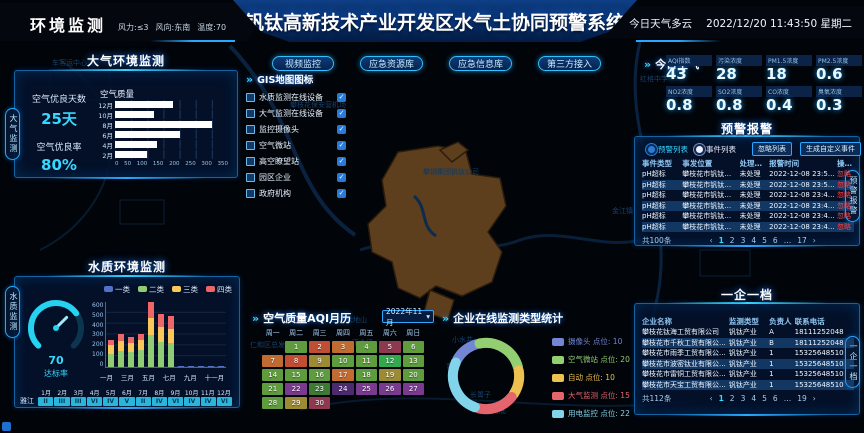 The height and width of the screenshot is (433, 864). Describe the element at coordinates (413, 361) in the screenshot. I see `calendar-day-cell: 13` at that location.